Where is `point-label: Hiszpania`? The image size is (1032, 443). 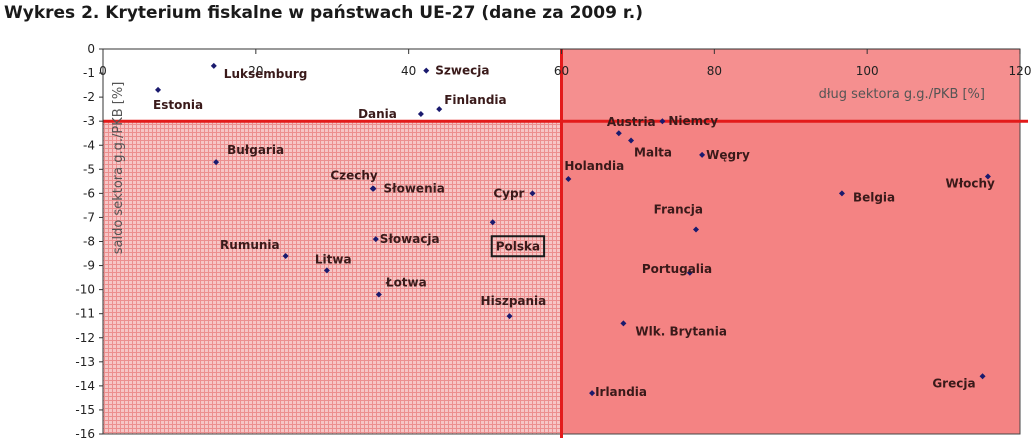
point-label: Hiszpania is located at coordinates (514, 301).